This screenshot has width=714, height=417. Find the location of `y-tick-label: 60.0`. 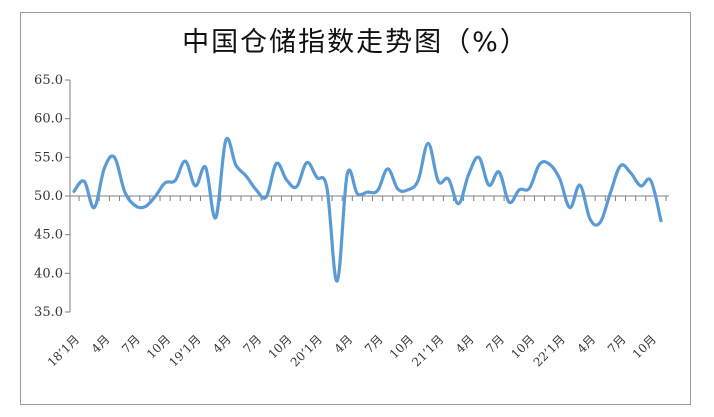

y-tick-label: 60.0 is located at coordinates (48, 119).